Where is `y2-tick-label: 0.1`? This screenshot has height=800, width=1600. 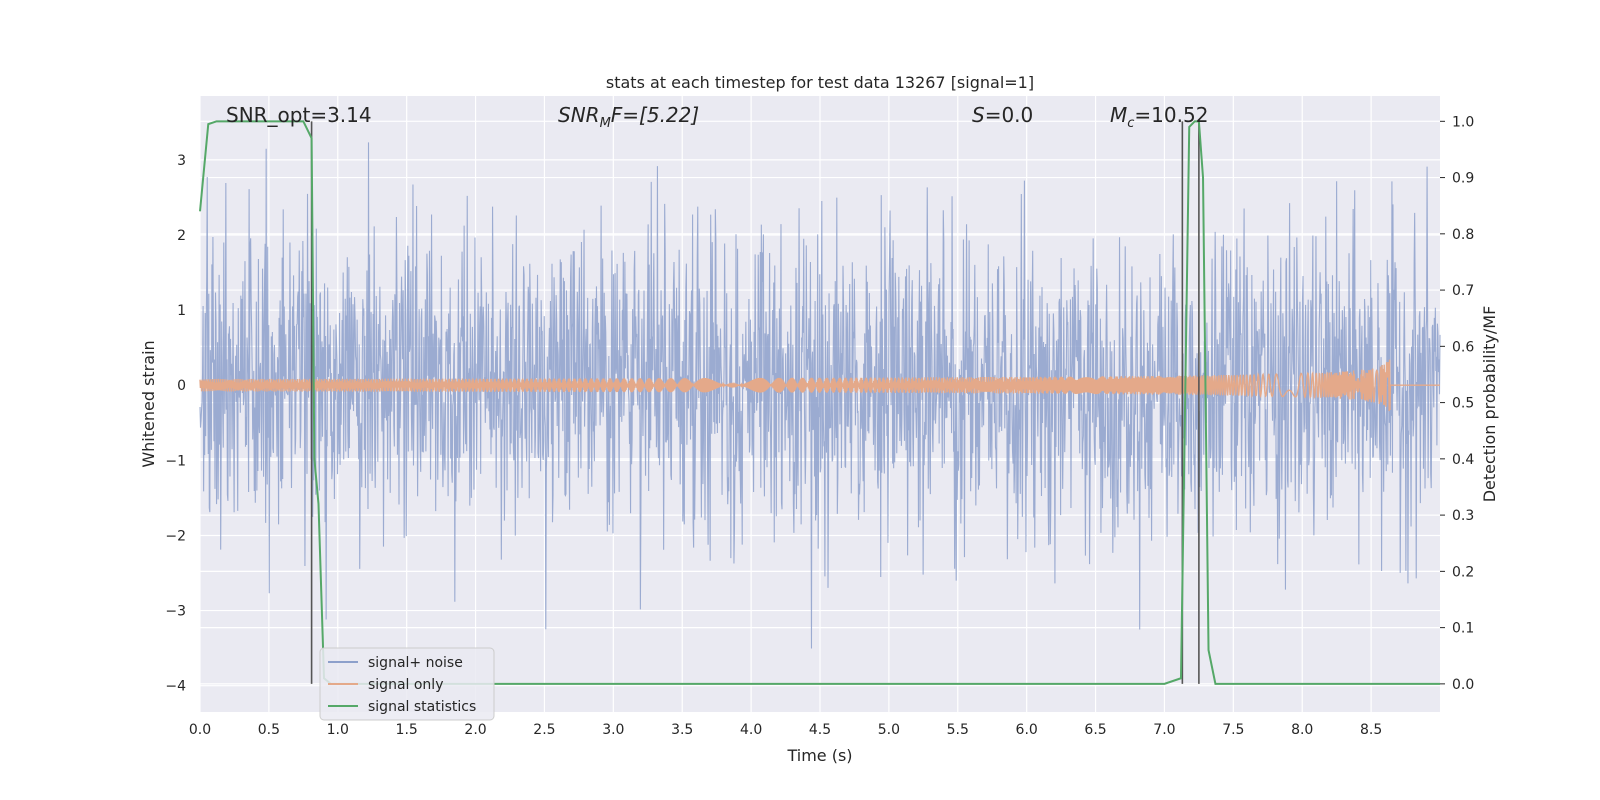 y2-tick-label: 0.1 is located at coordinates (1463, 629).